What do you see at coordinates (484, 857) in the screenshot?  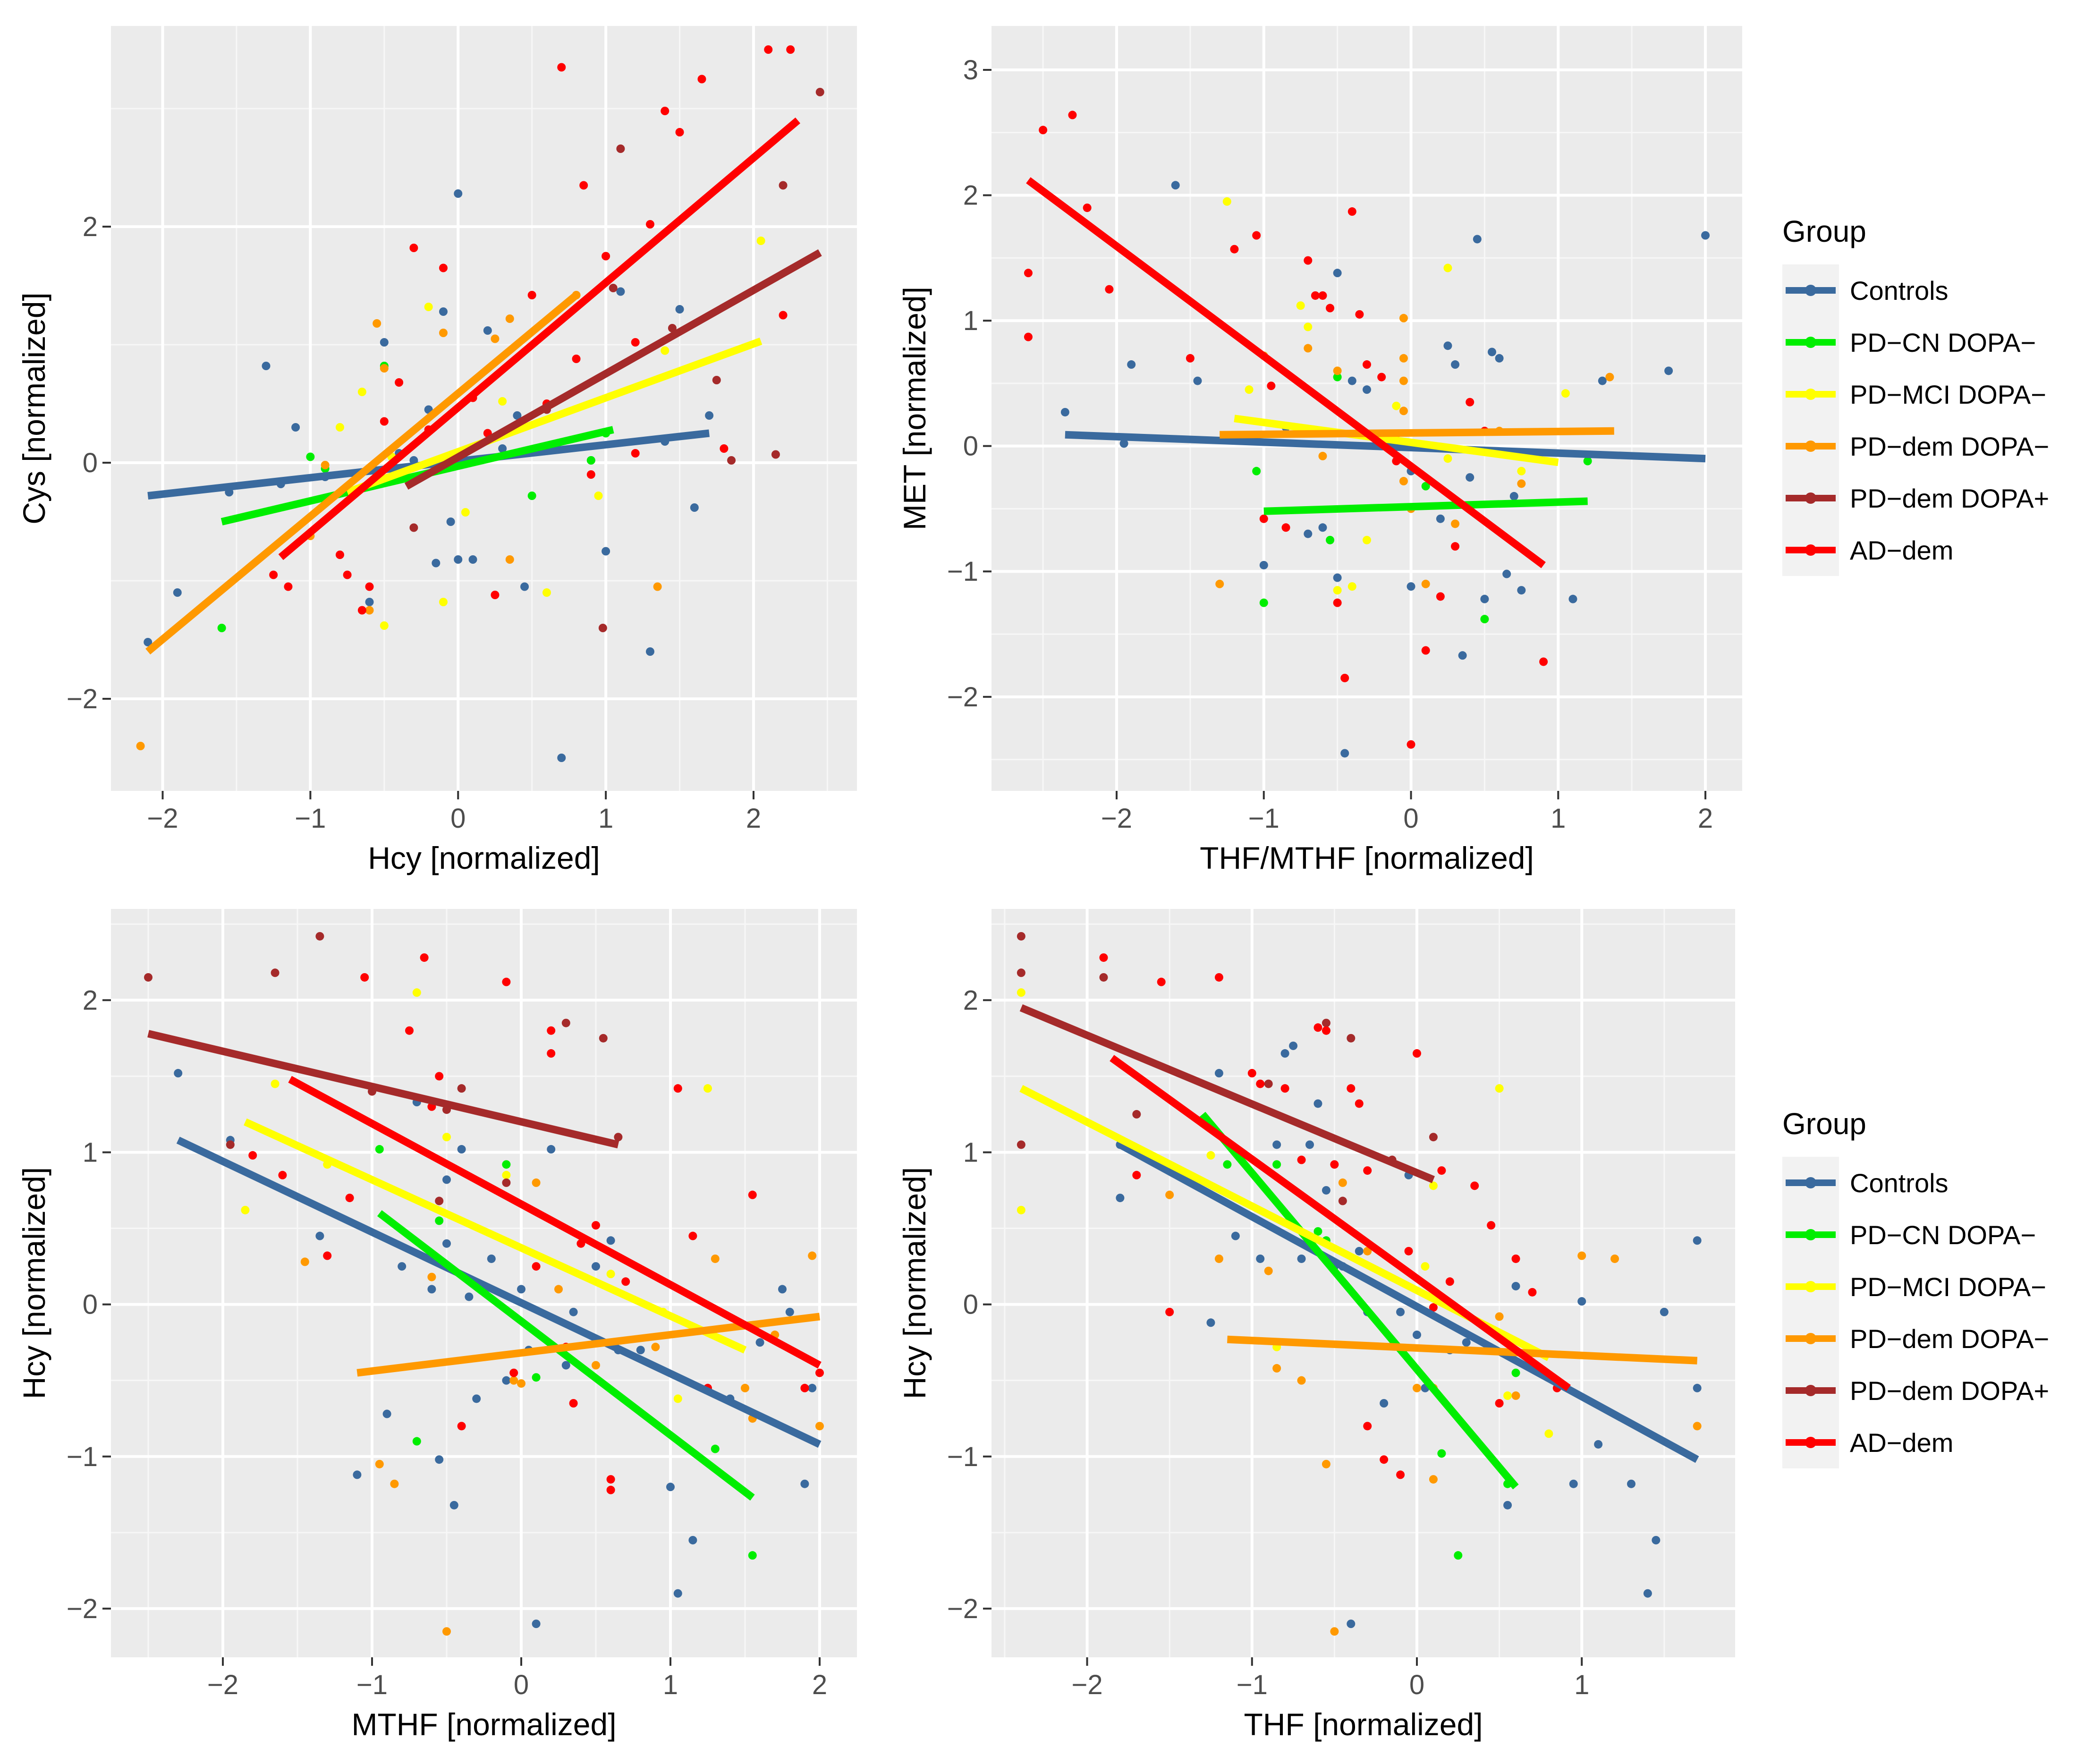 I see `x-axis-label: Hcy [normalized]` at bounding box center [484, 857].